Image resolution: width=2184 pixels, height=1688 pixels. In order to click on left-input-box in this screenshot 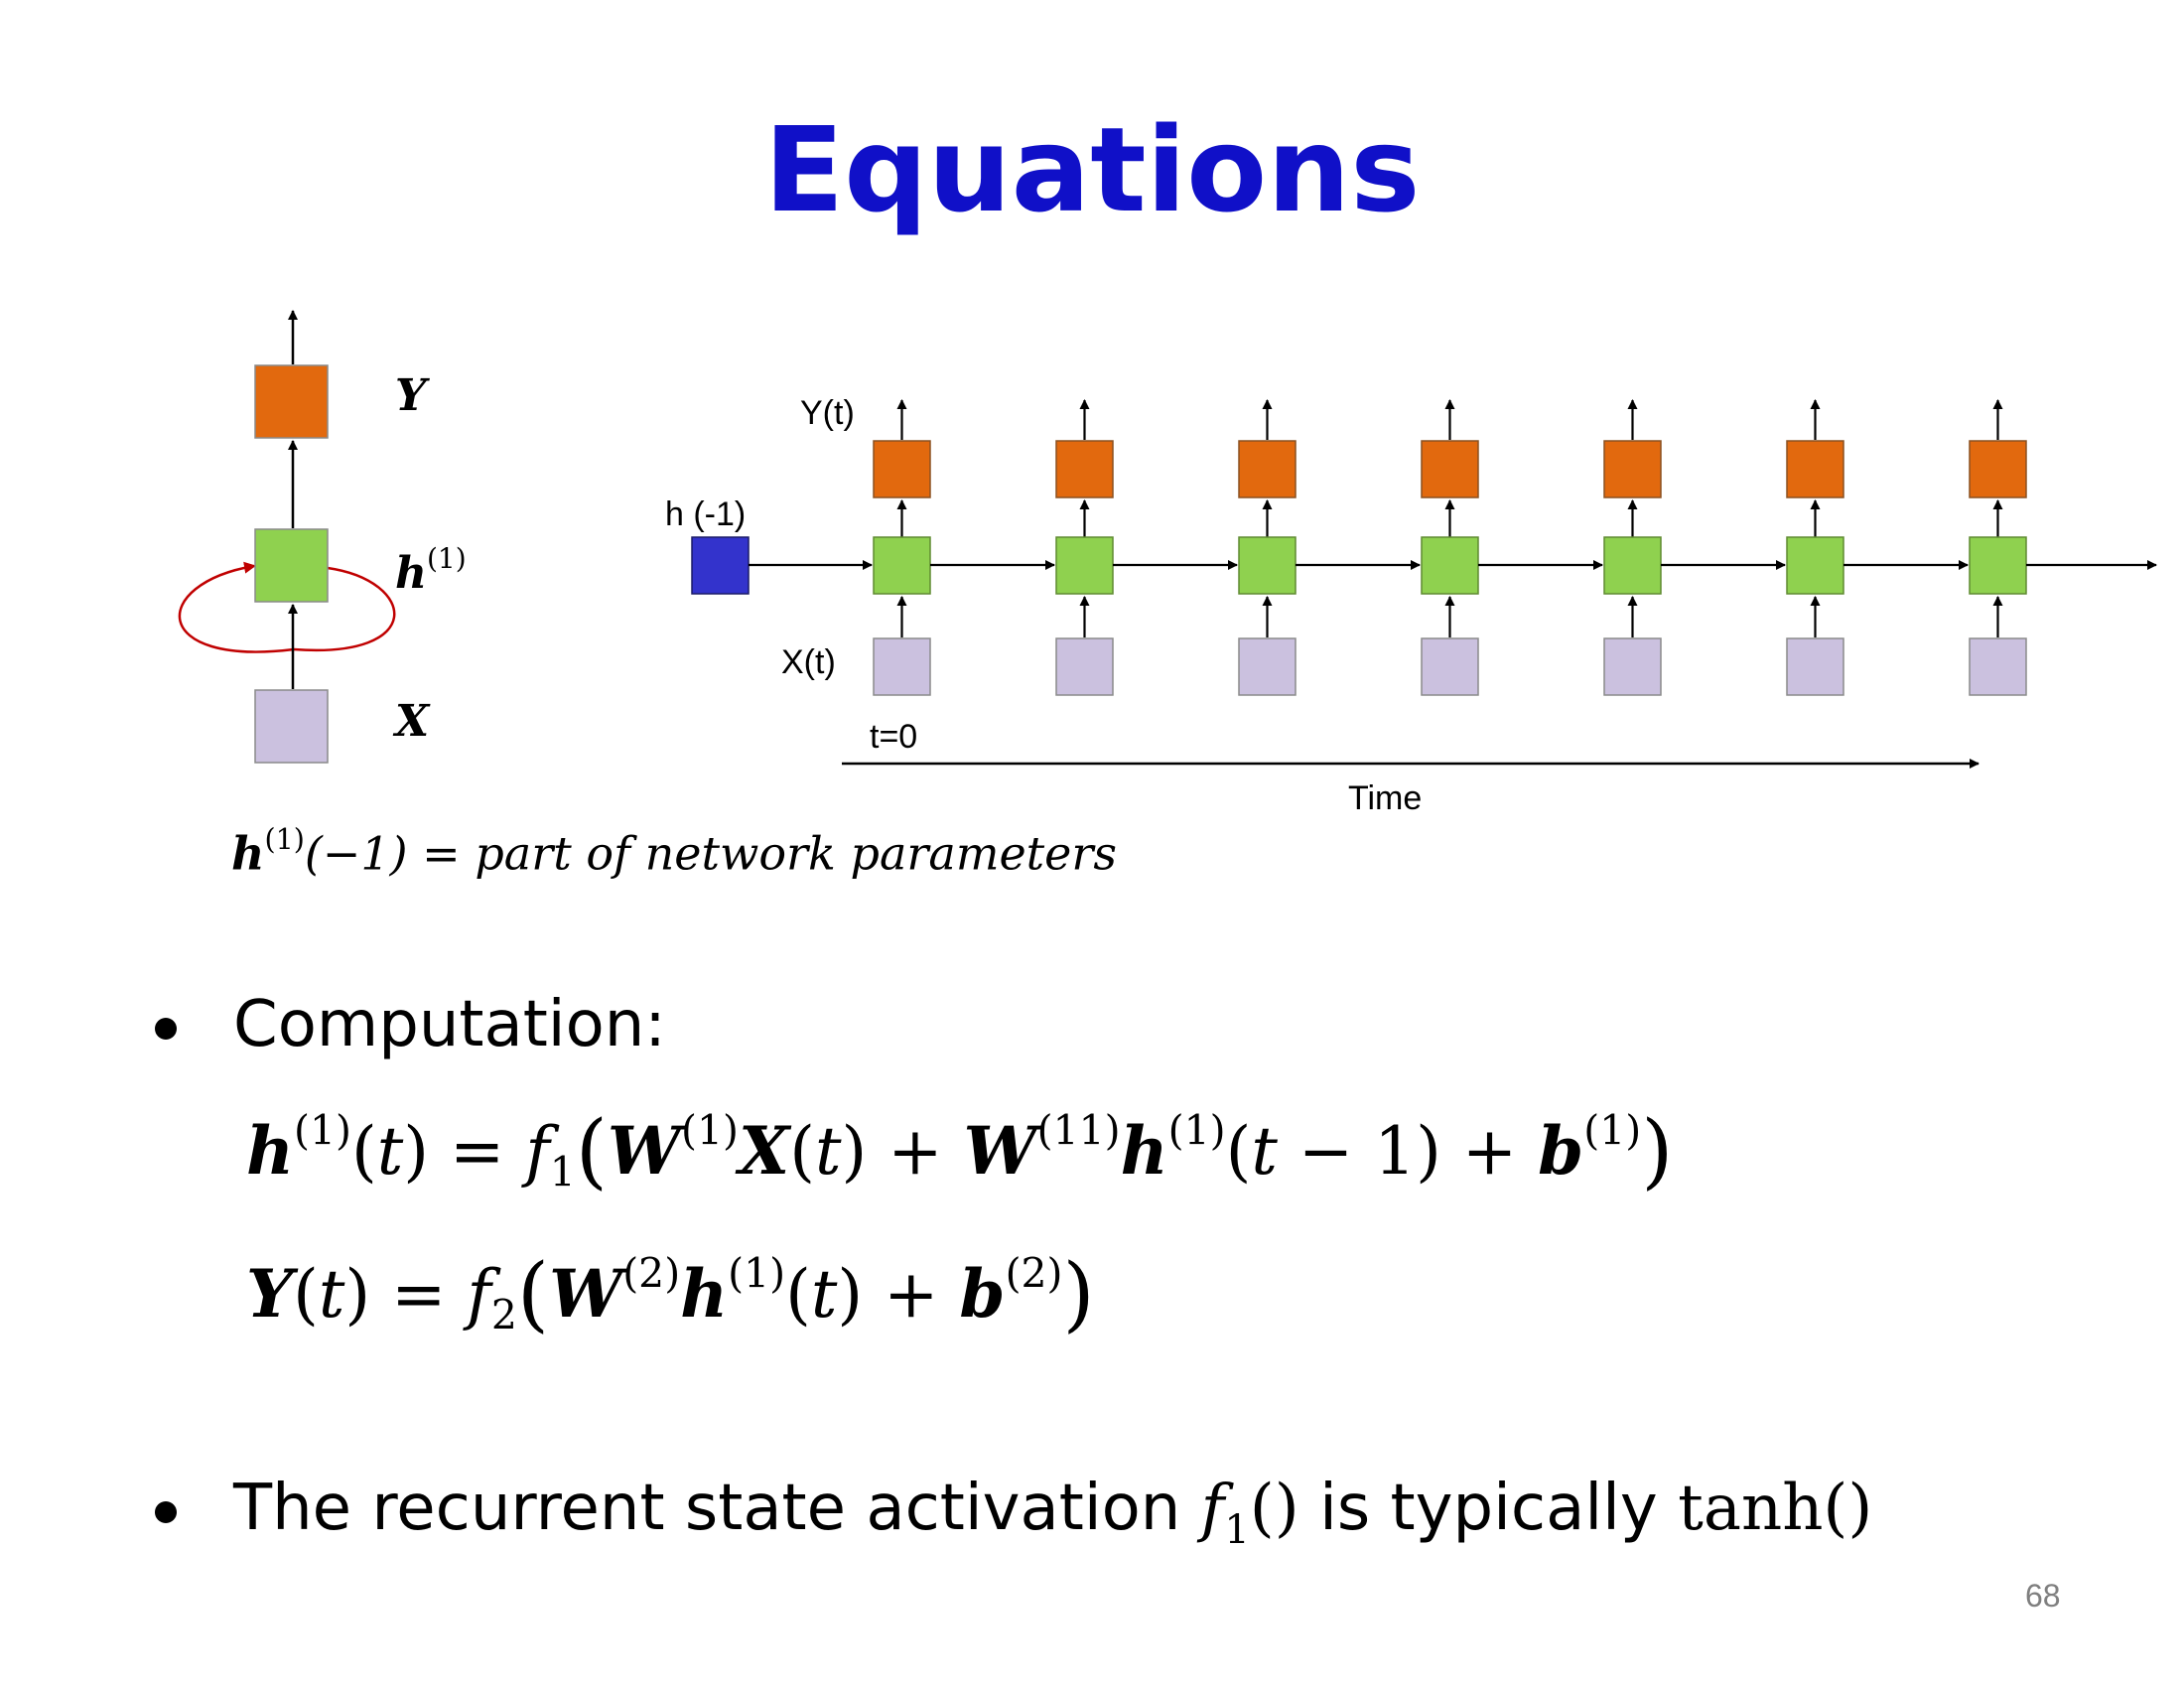, I will do `click(291, 726)`.